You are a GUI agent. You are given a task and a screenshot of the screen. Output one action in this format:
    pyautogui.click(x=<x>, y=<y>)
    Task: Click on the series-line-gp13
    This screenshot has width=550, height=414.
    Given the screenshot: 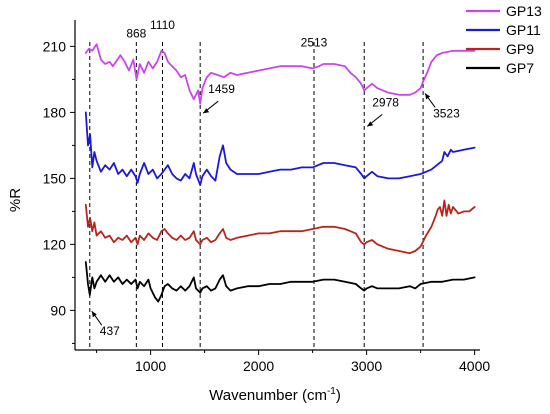 What is the action you would take?
    pyautogui.click(x=280, y=74)
    